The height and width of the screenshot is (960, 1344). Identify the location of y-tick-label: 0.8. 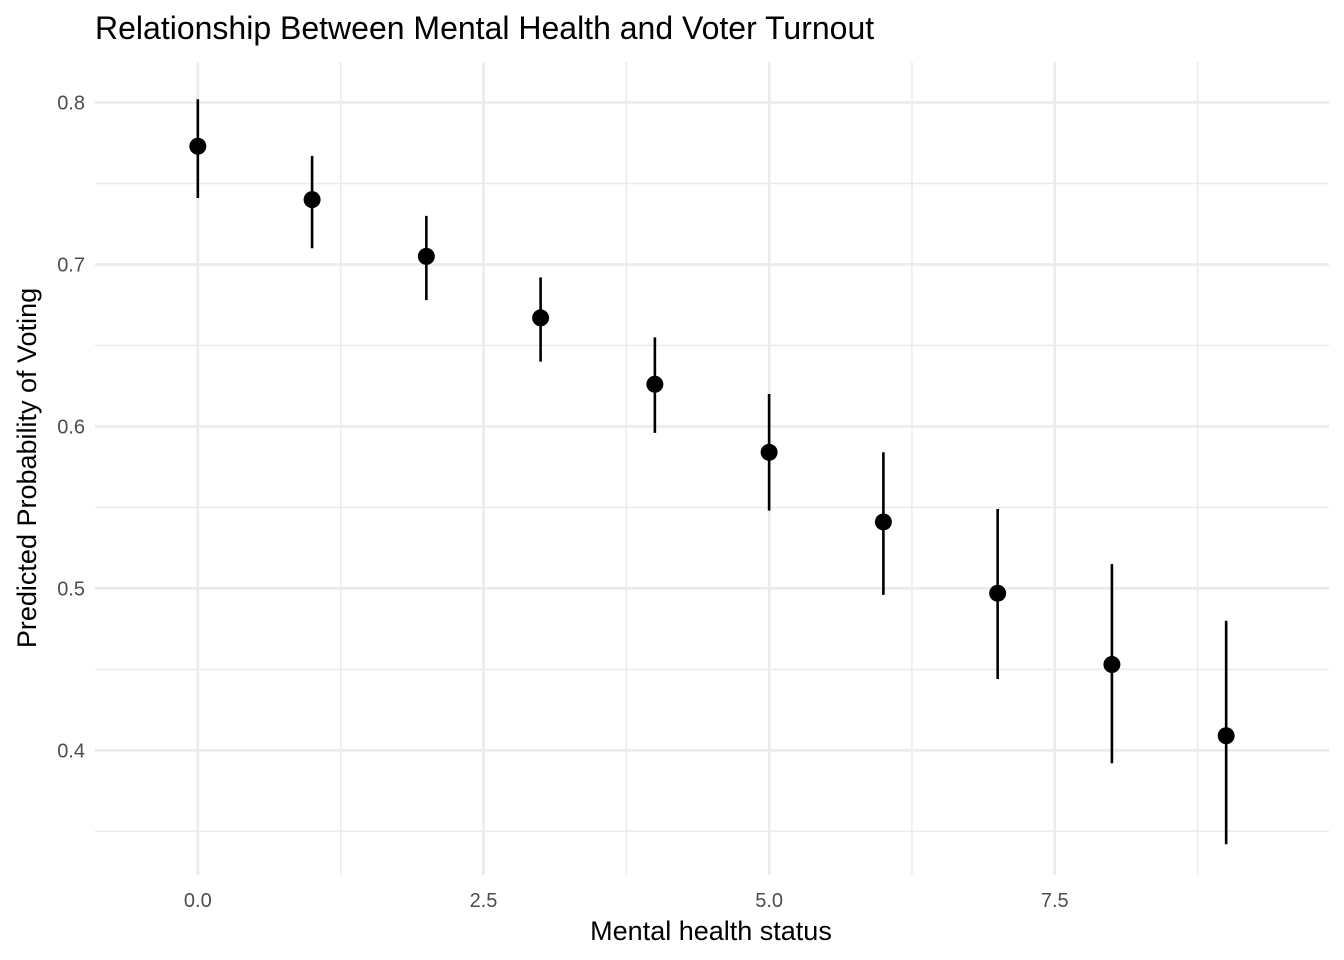
(71, 103).